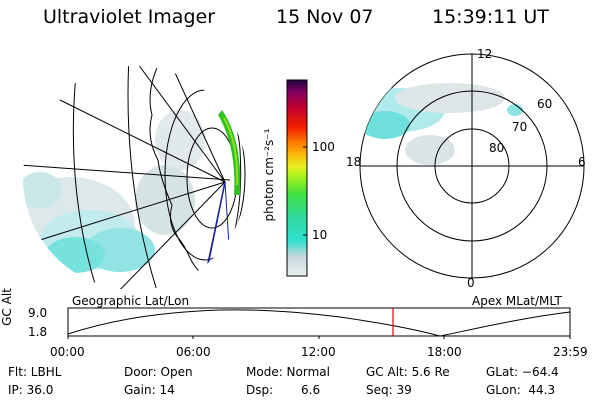  I want to click on gain-readout: Gain: 14, so click(149, 390).